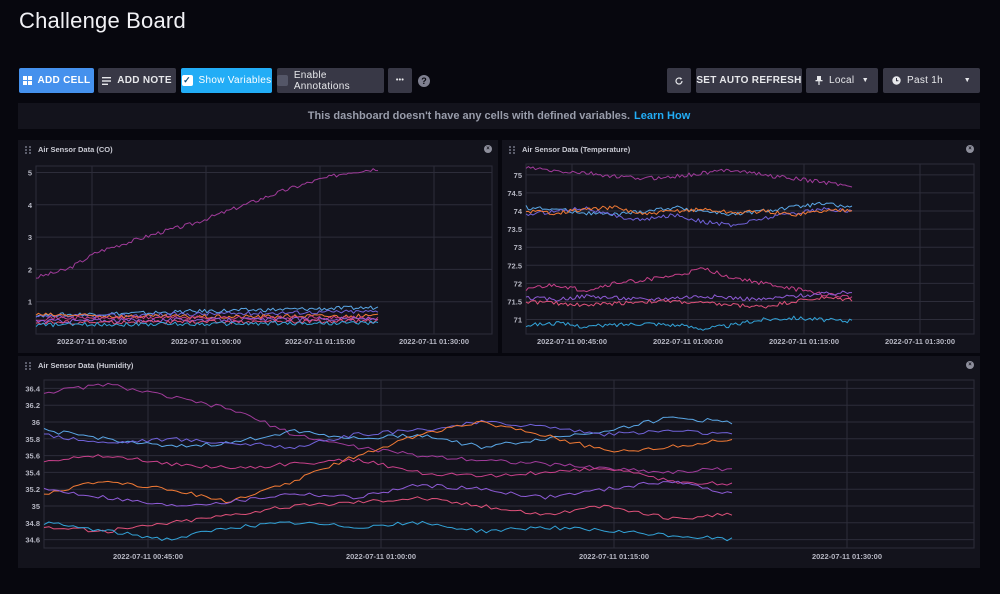 The width and height of the screenshot is (1000, 594). I want to click on enable-annotations-label: Enable Annotations, so click(321, 80).